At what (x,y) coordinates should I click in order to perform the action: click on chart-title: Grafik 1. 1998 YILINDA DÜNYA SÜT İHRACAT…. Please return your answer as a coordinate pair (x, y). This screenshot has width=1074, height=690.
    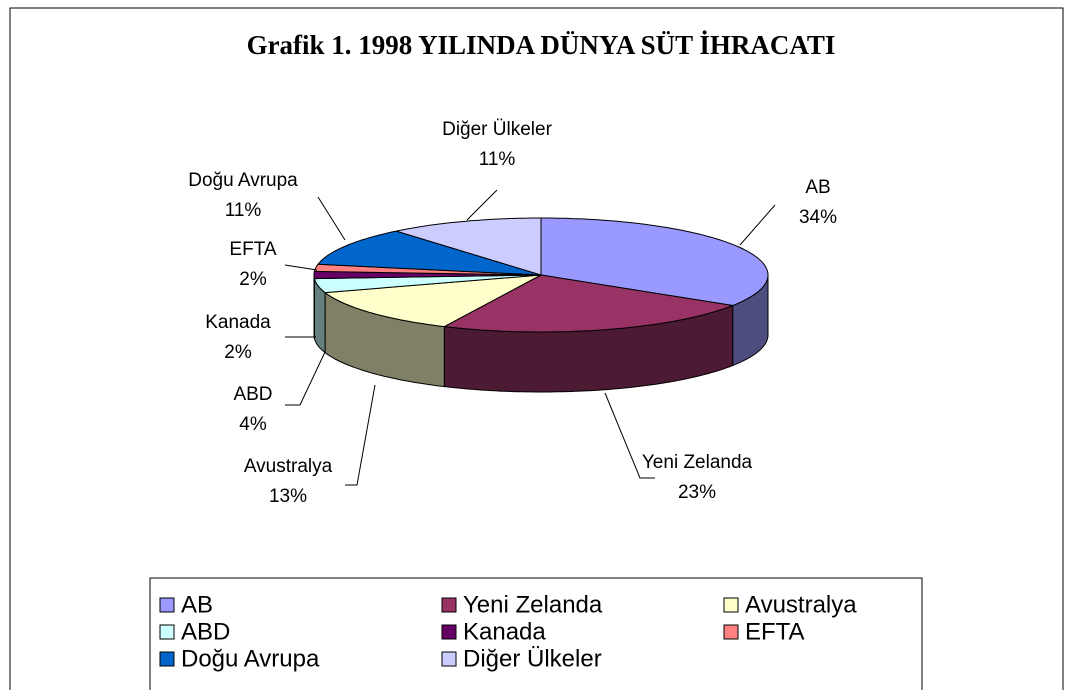
    Looking at the image, I should click on (541, 45).